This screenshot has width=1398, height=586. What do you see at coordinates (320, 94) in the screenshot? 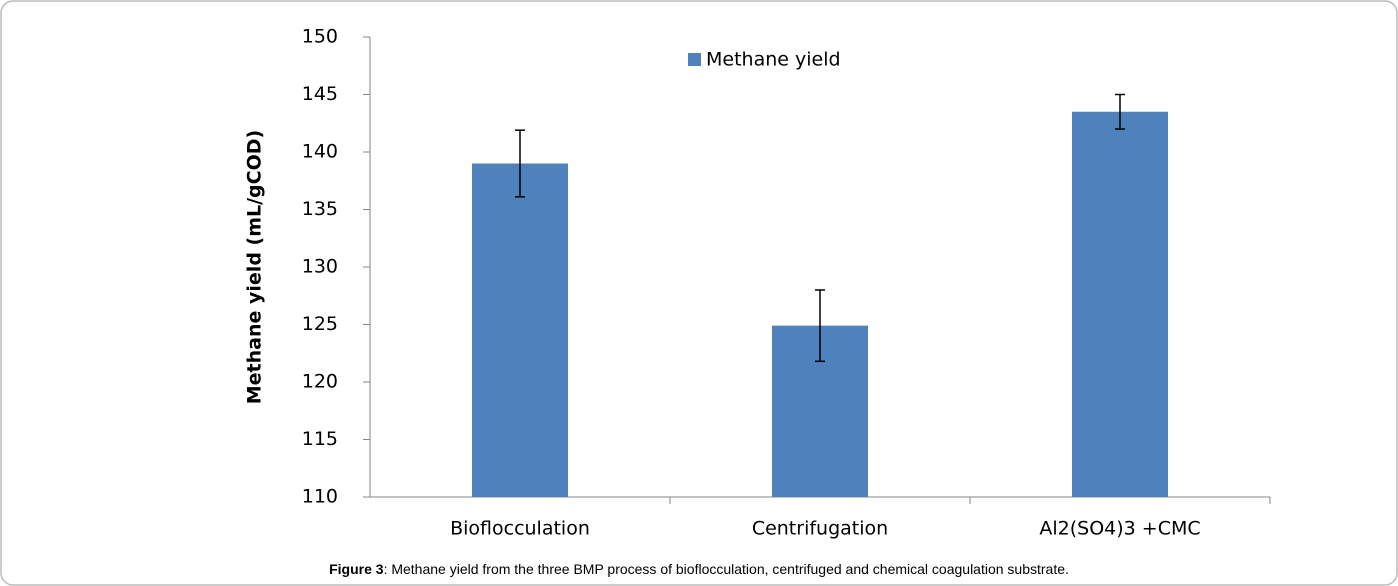
I see `y-tick-label: 145` at bounding box center [320, 94].